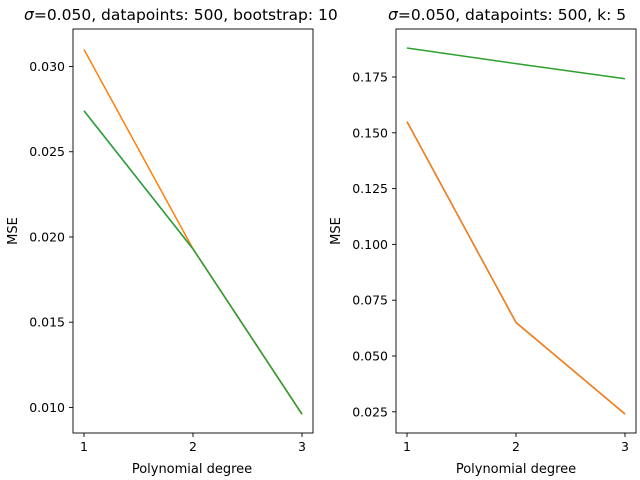 The width and height of the screenshot is (640, 480). I want to click on left-title-text: =0.050, datapoints: 500, bootstrap: 10, so click(186, 15).